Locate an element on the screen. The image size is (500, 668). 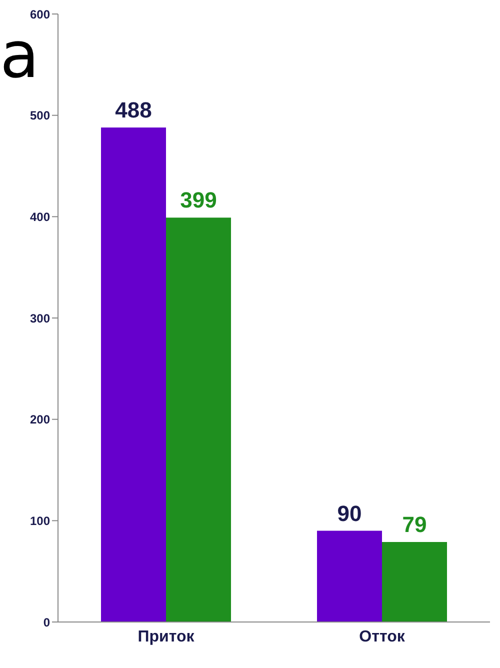
data-label: 79 is located at coordinates (414, 524).